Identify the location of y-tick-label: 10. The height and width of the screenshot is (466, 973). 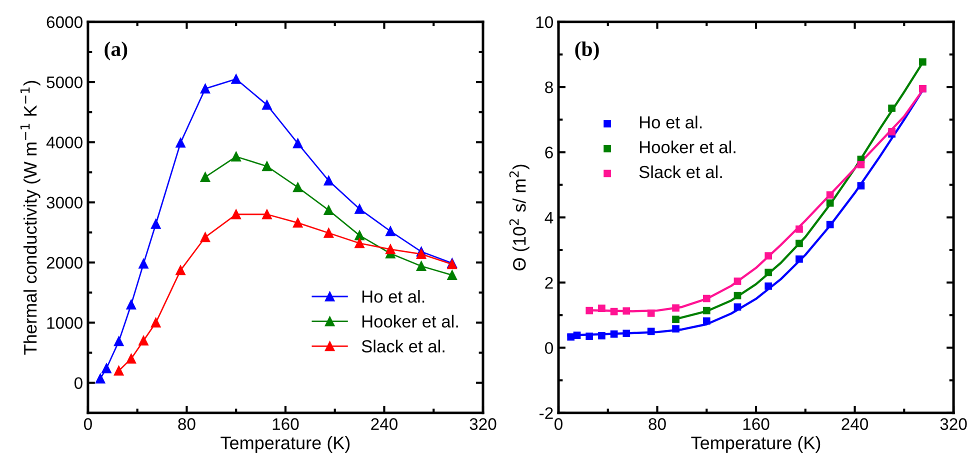
(544, 22).